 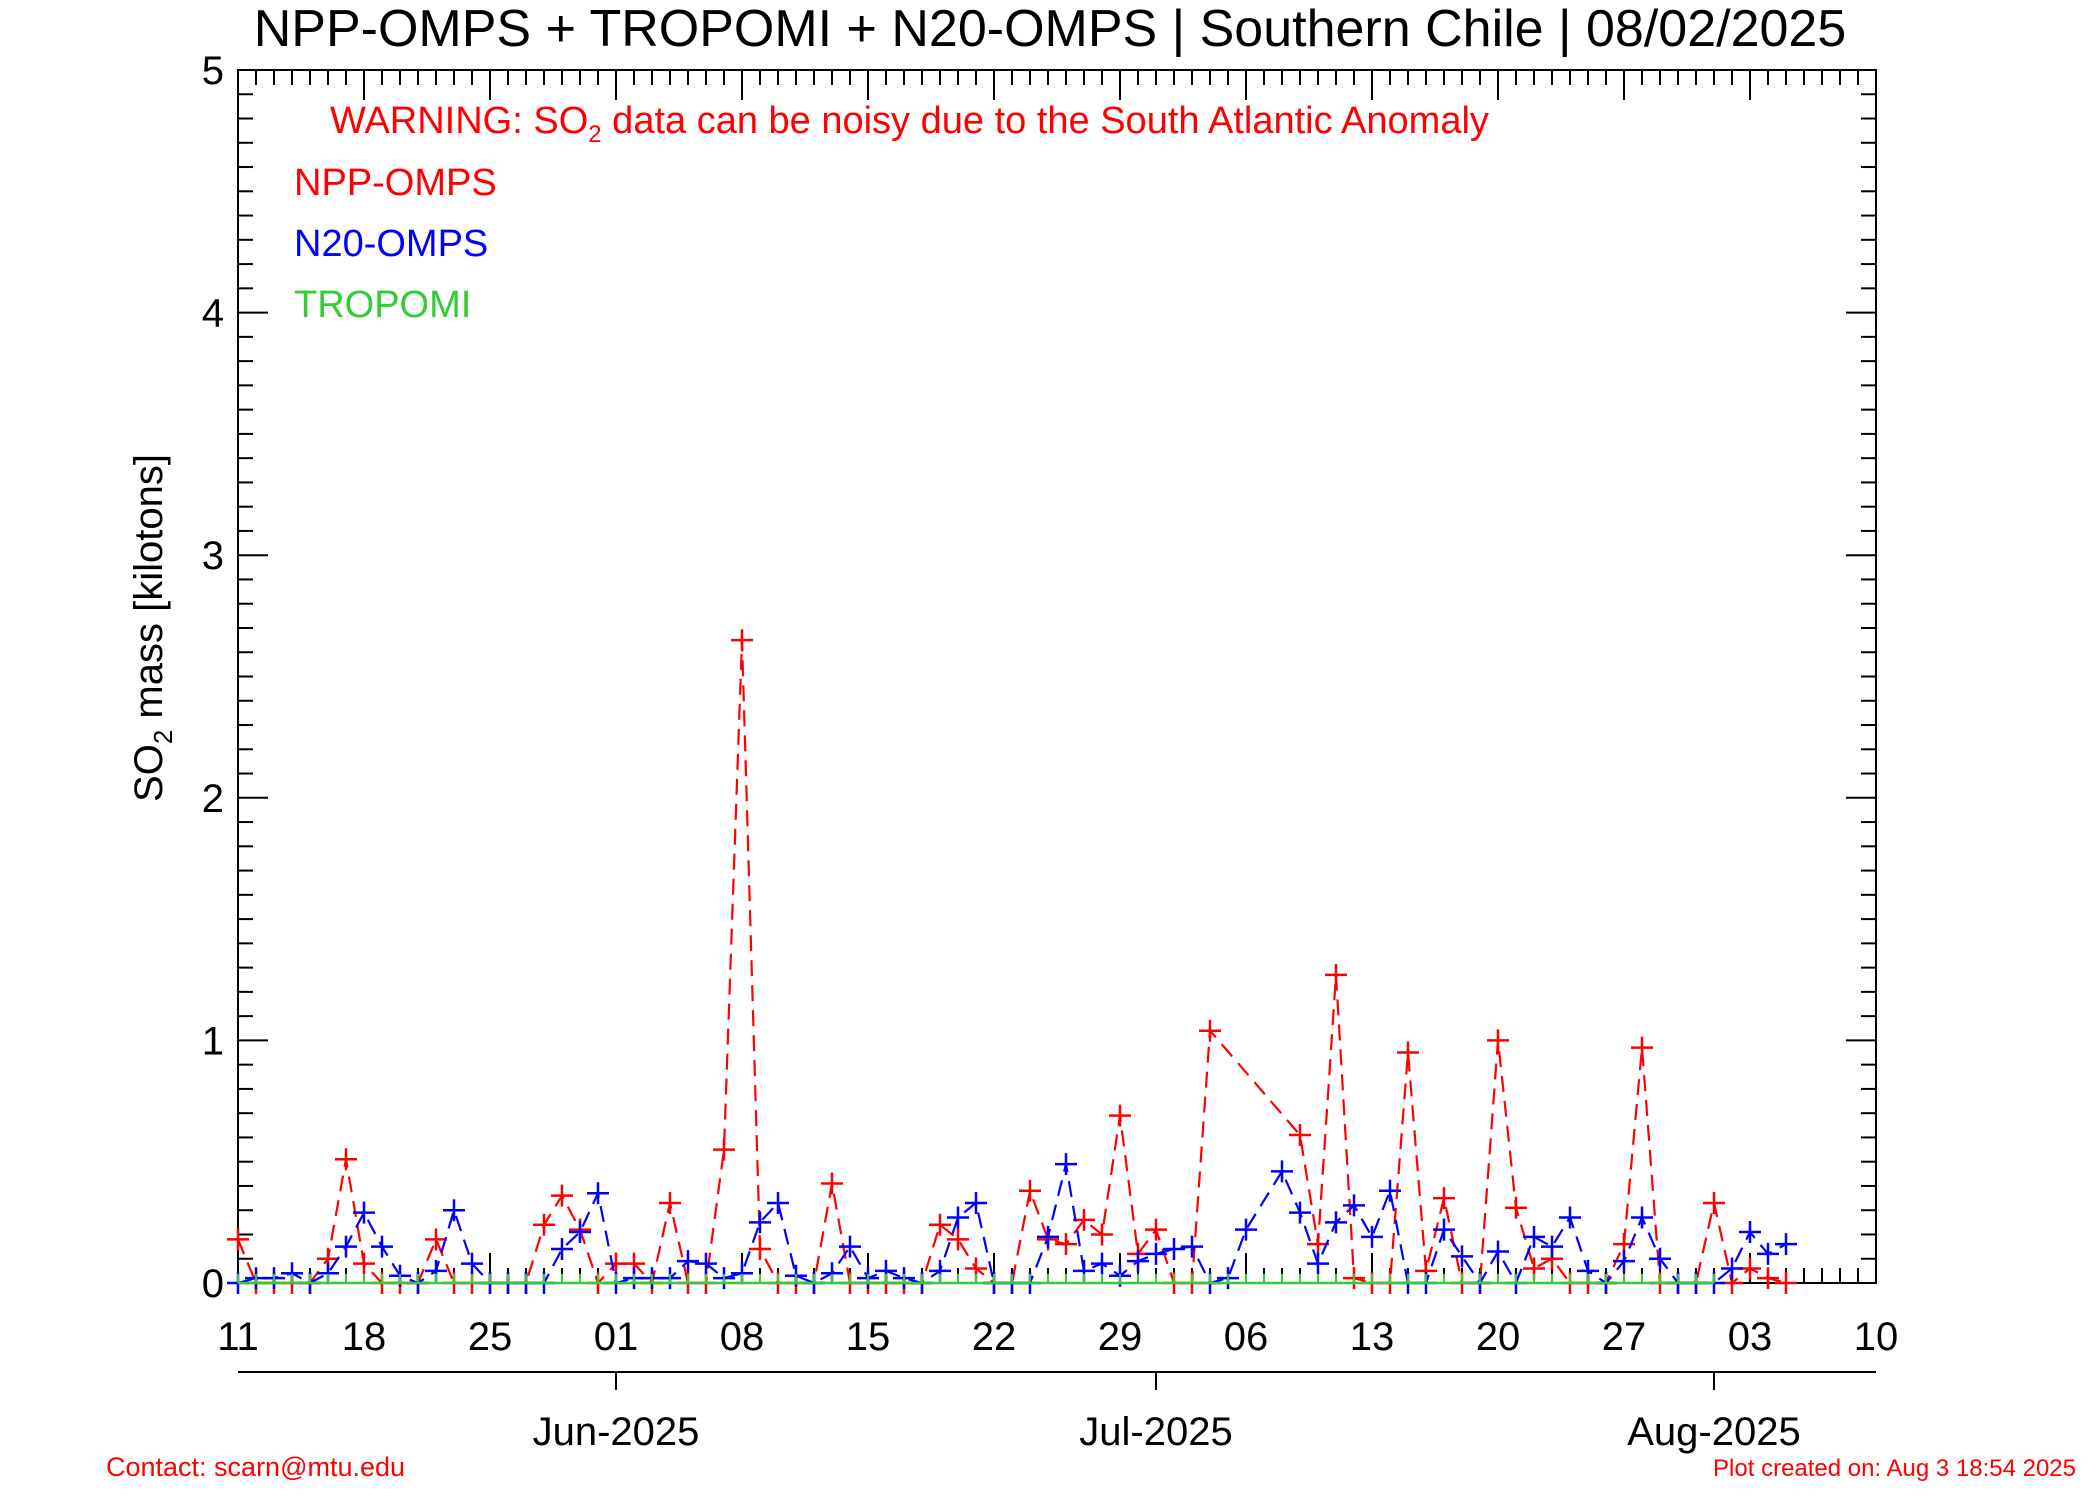 What do you see at coordinates (213, 556) in the screenshot?
I see `y-tick-label: 3` at bounding box center [213, 556].